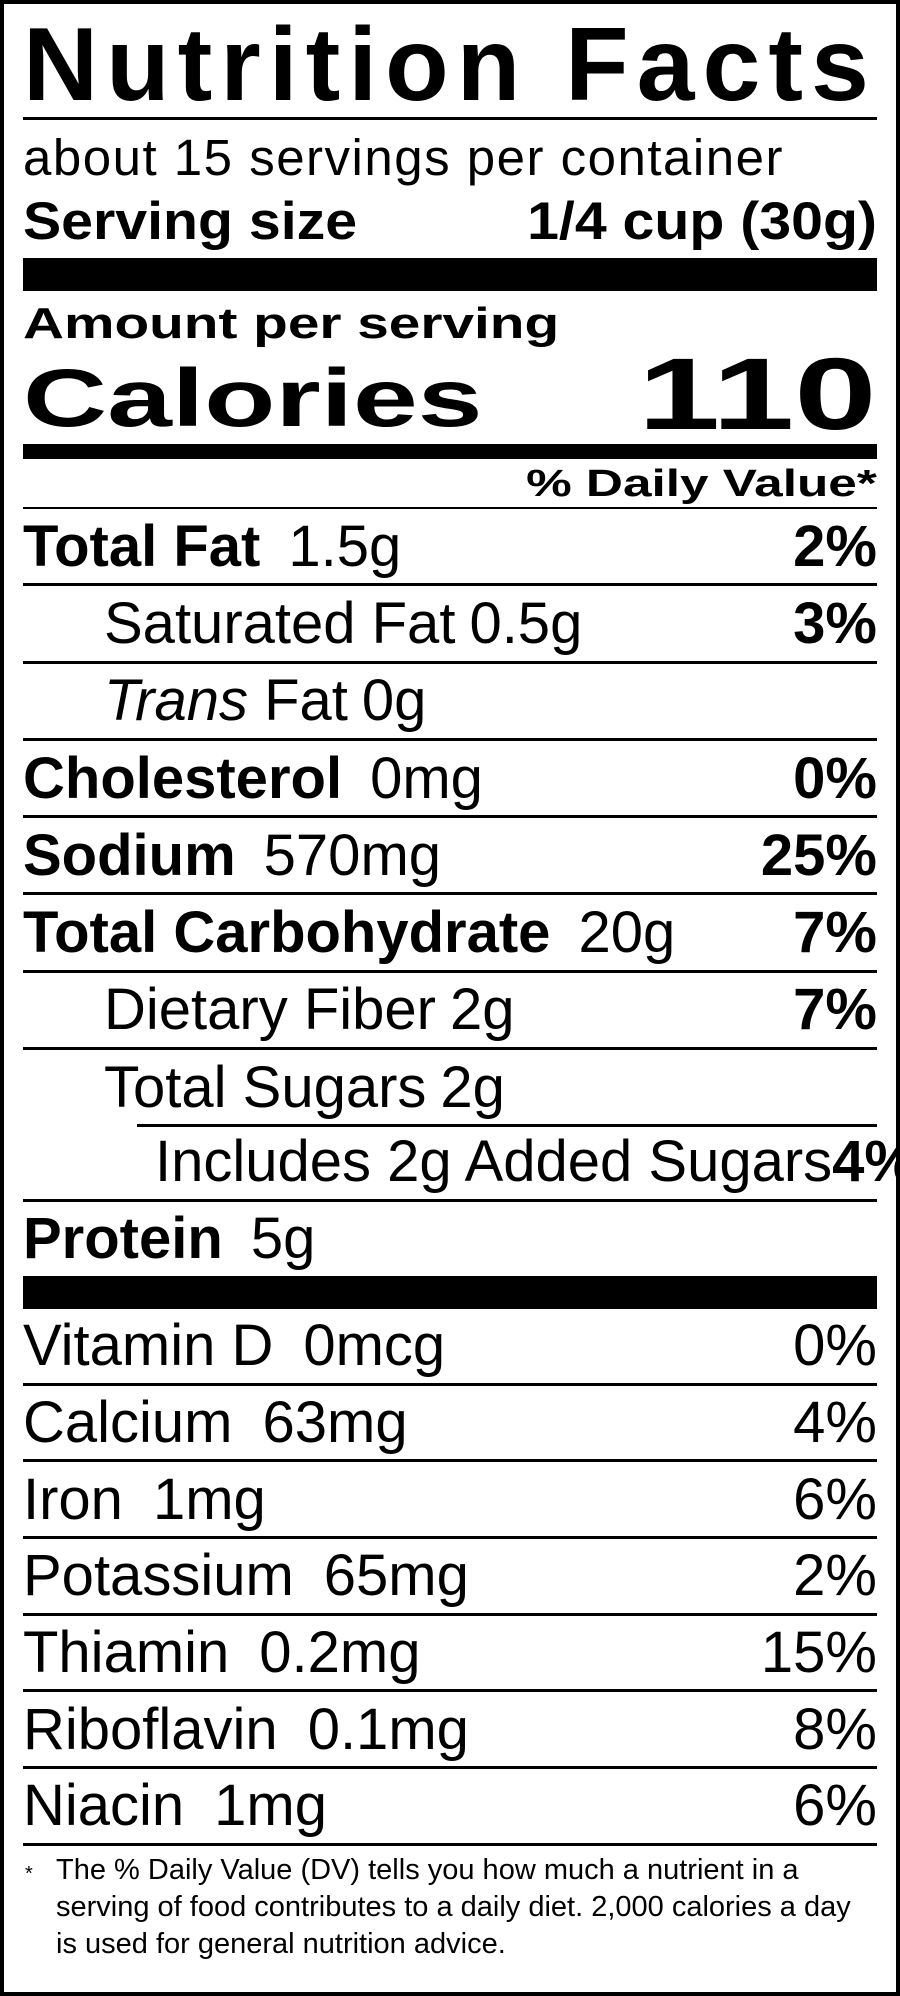  I want to click on nutrient-amount: 0.5g, so click(526, 623).